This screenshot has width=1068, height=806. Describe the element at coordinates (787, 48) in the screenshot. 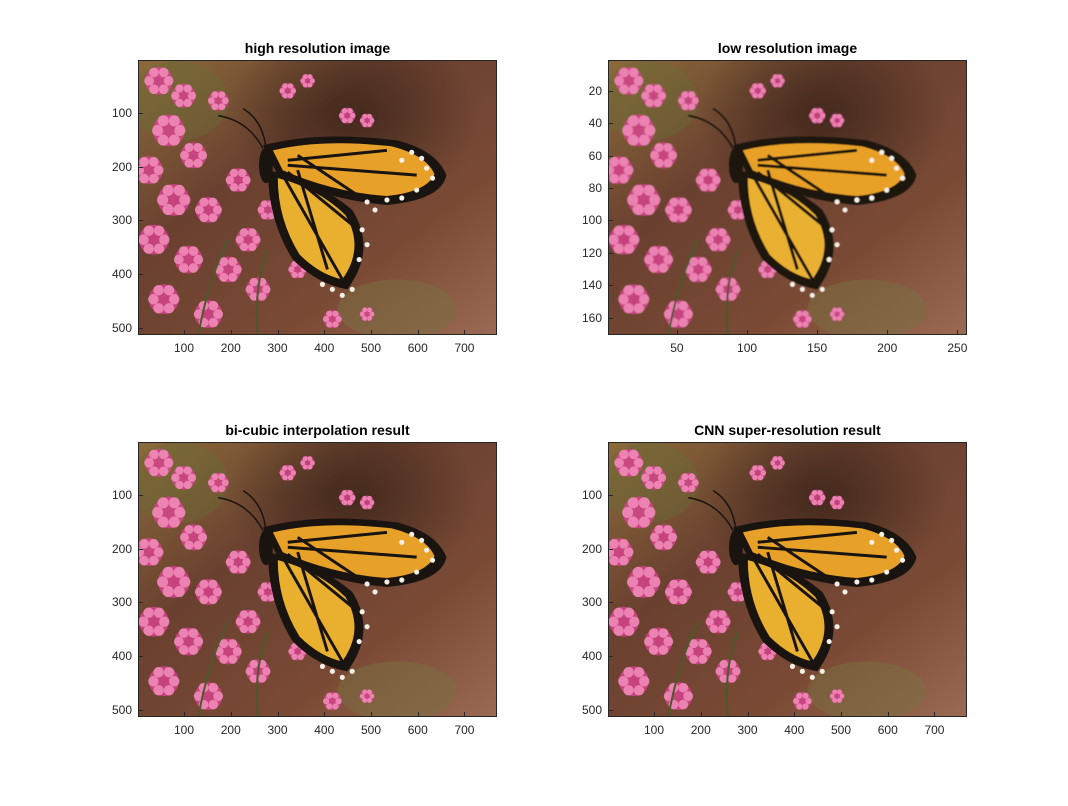

I see `subplot-title: low resolution image` at that location.